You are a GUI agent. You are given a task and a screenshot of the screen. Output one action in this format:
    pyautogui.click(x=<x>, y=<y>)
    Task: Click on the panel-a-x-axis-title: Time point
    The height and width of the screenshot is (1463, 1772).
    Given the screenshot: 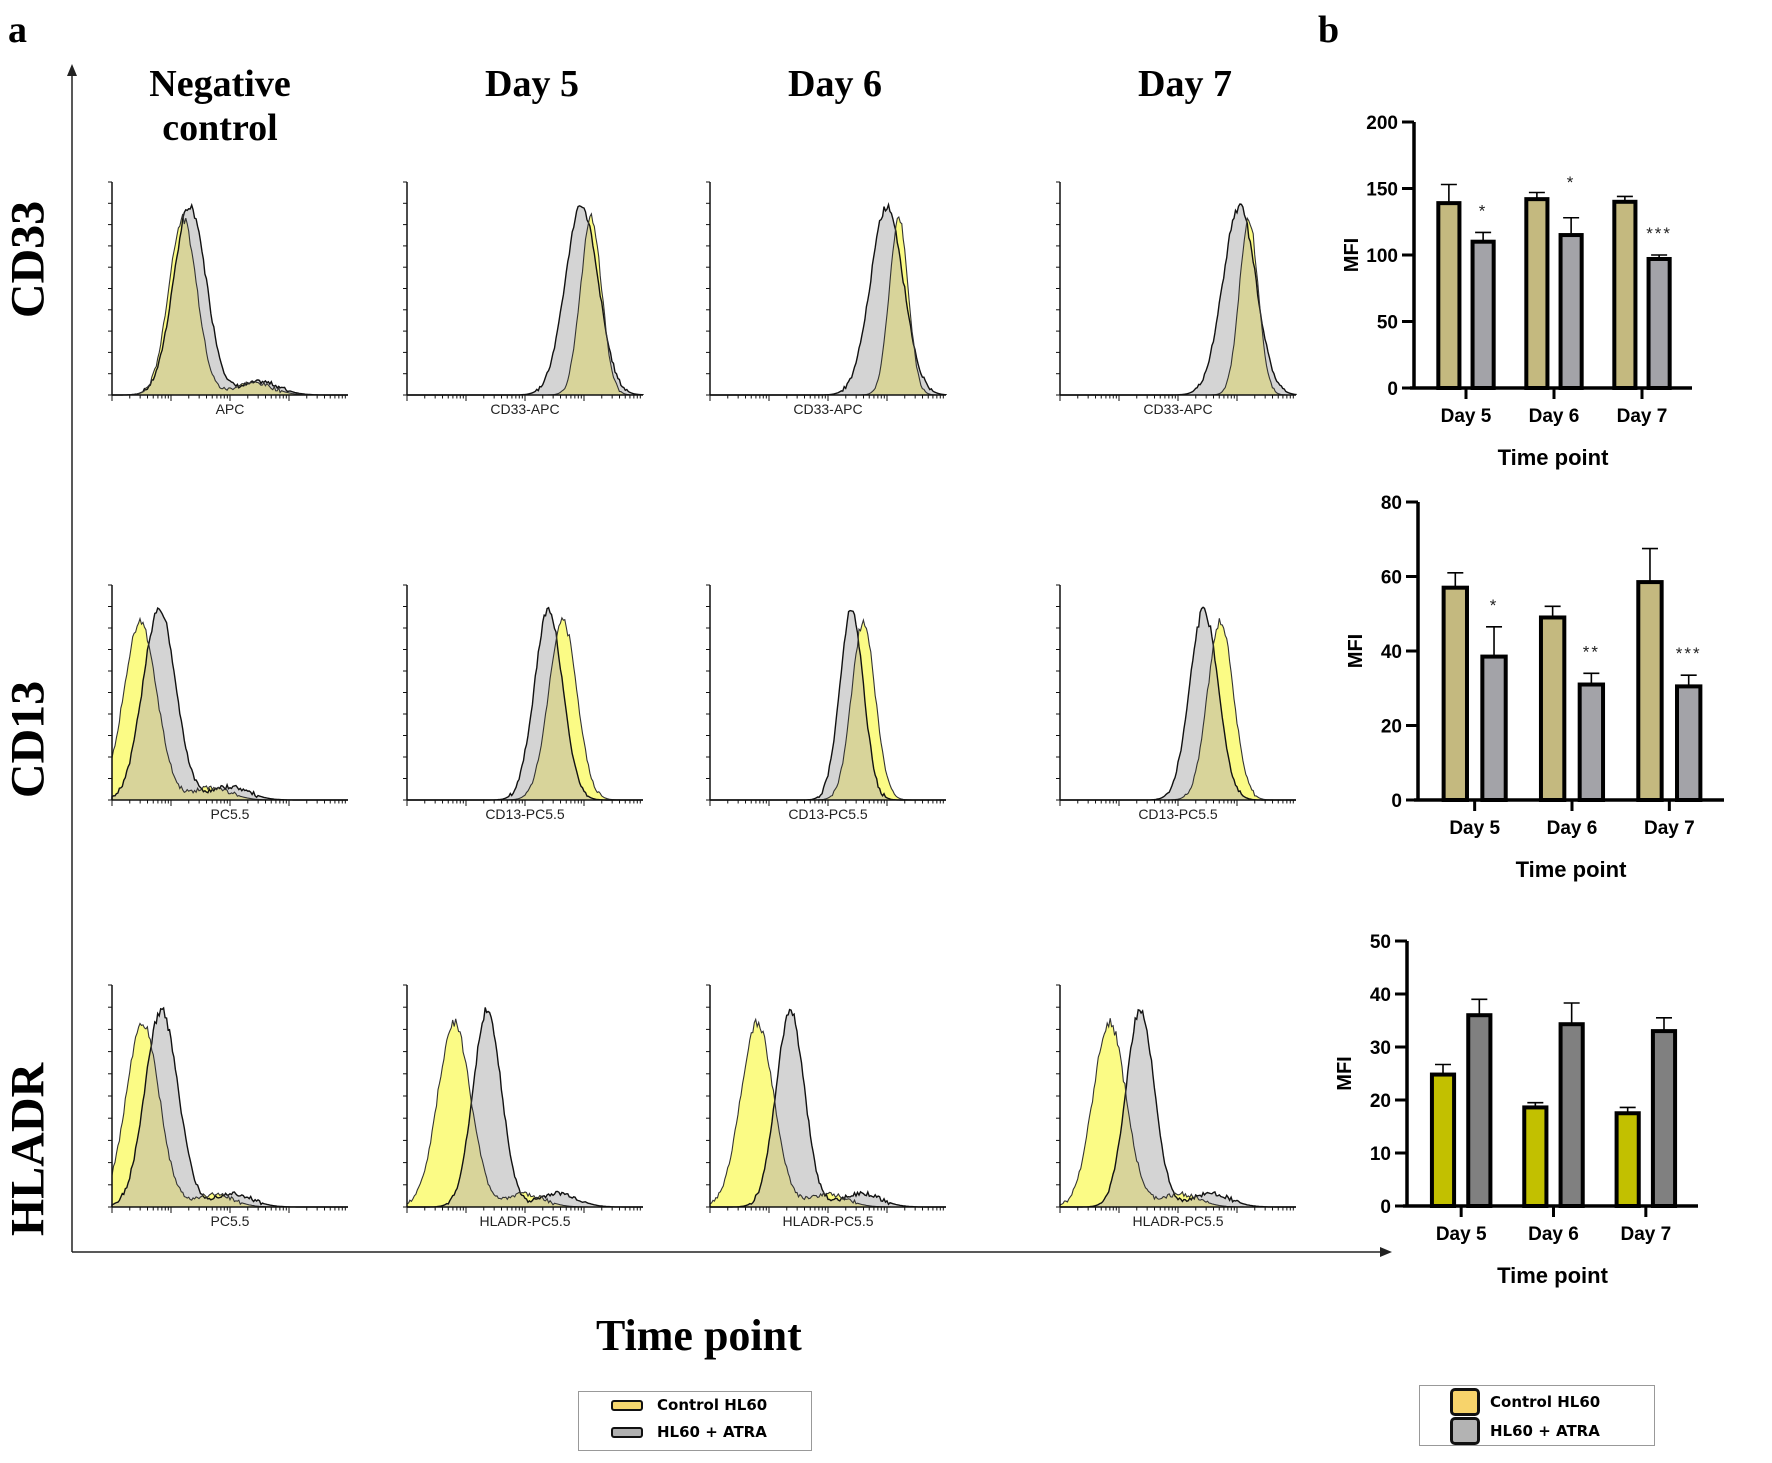 What is the action you would take?
    pyautogui.click(x=699, y=1335)
    